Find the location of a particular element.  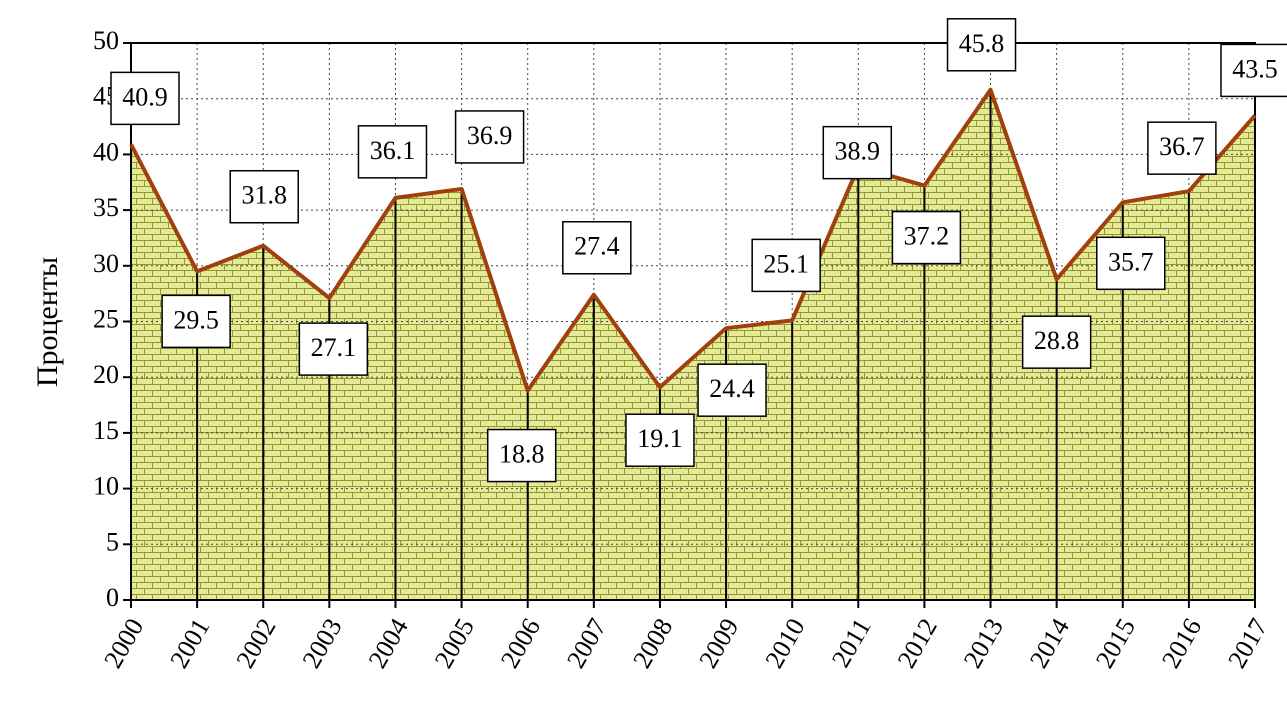

data-label: 25.1 is located at coordinates (786, 263).